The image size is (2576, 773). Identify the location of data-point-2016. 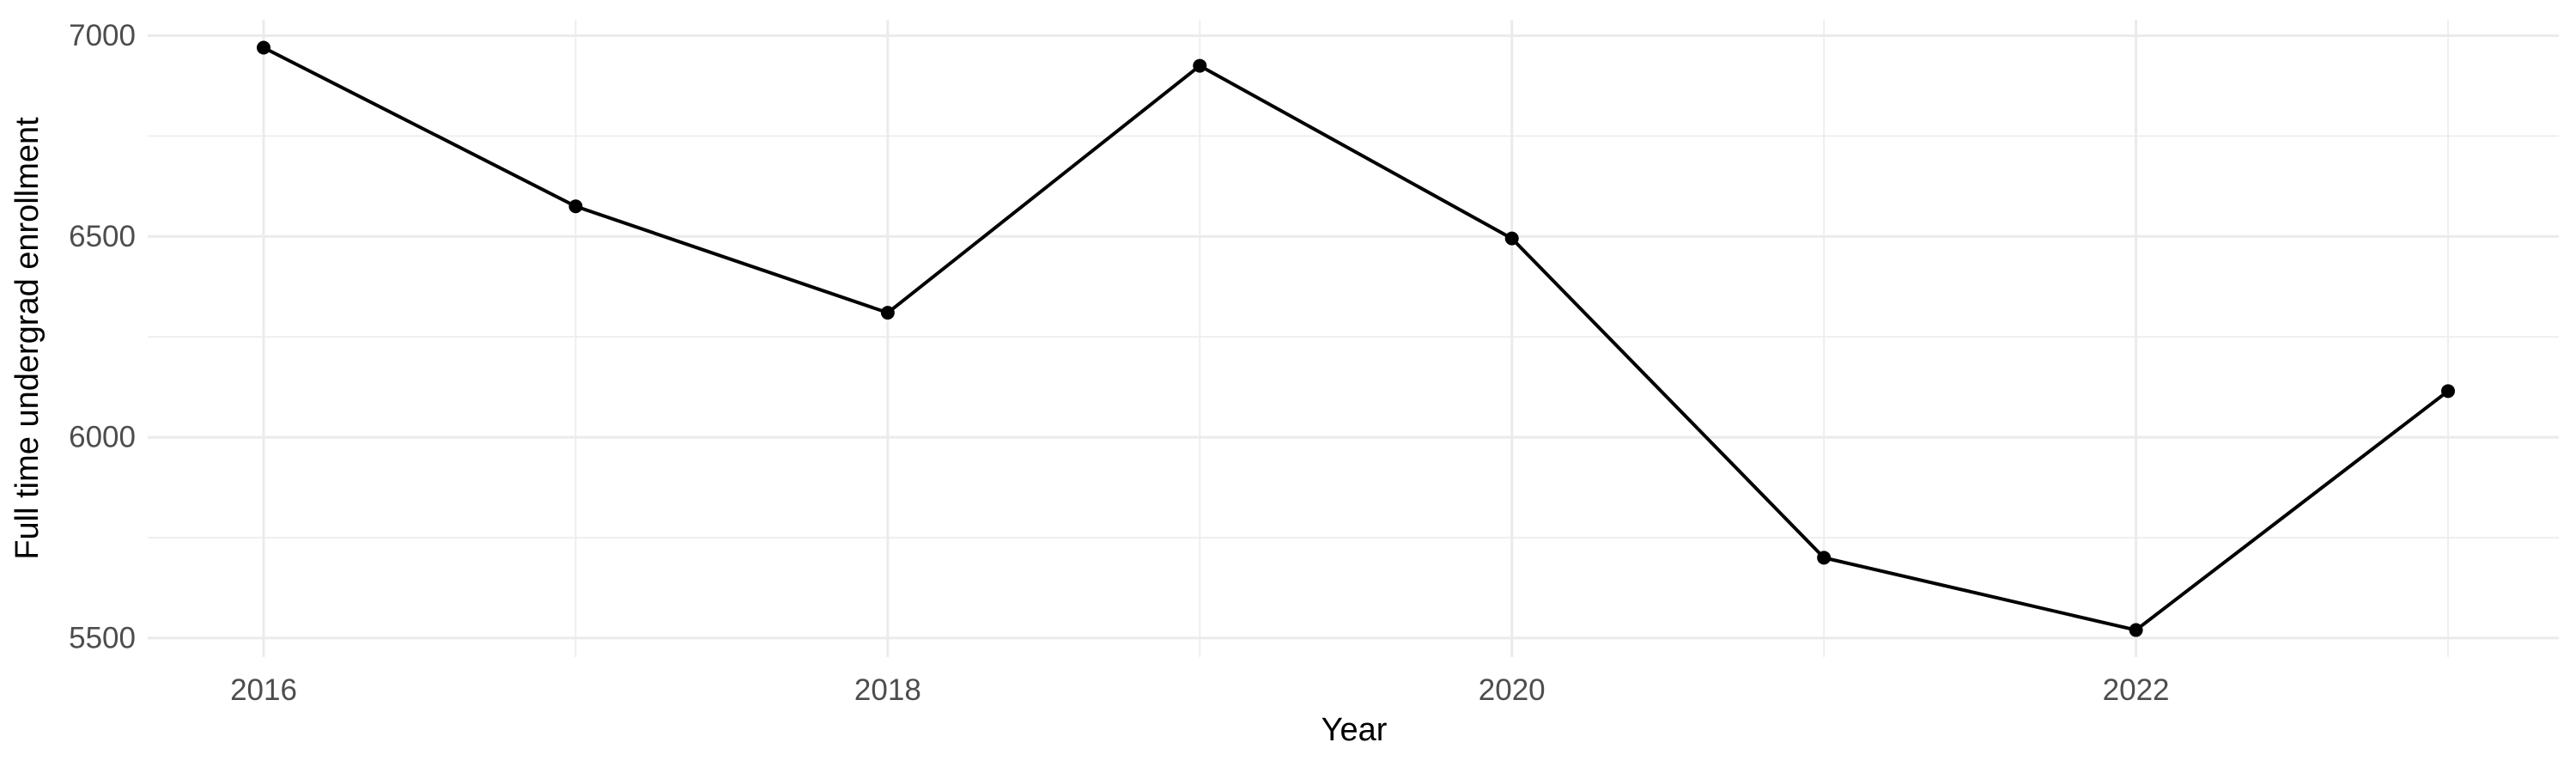
(263, 47).